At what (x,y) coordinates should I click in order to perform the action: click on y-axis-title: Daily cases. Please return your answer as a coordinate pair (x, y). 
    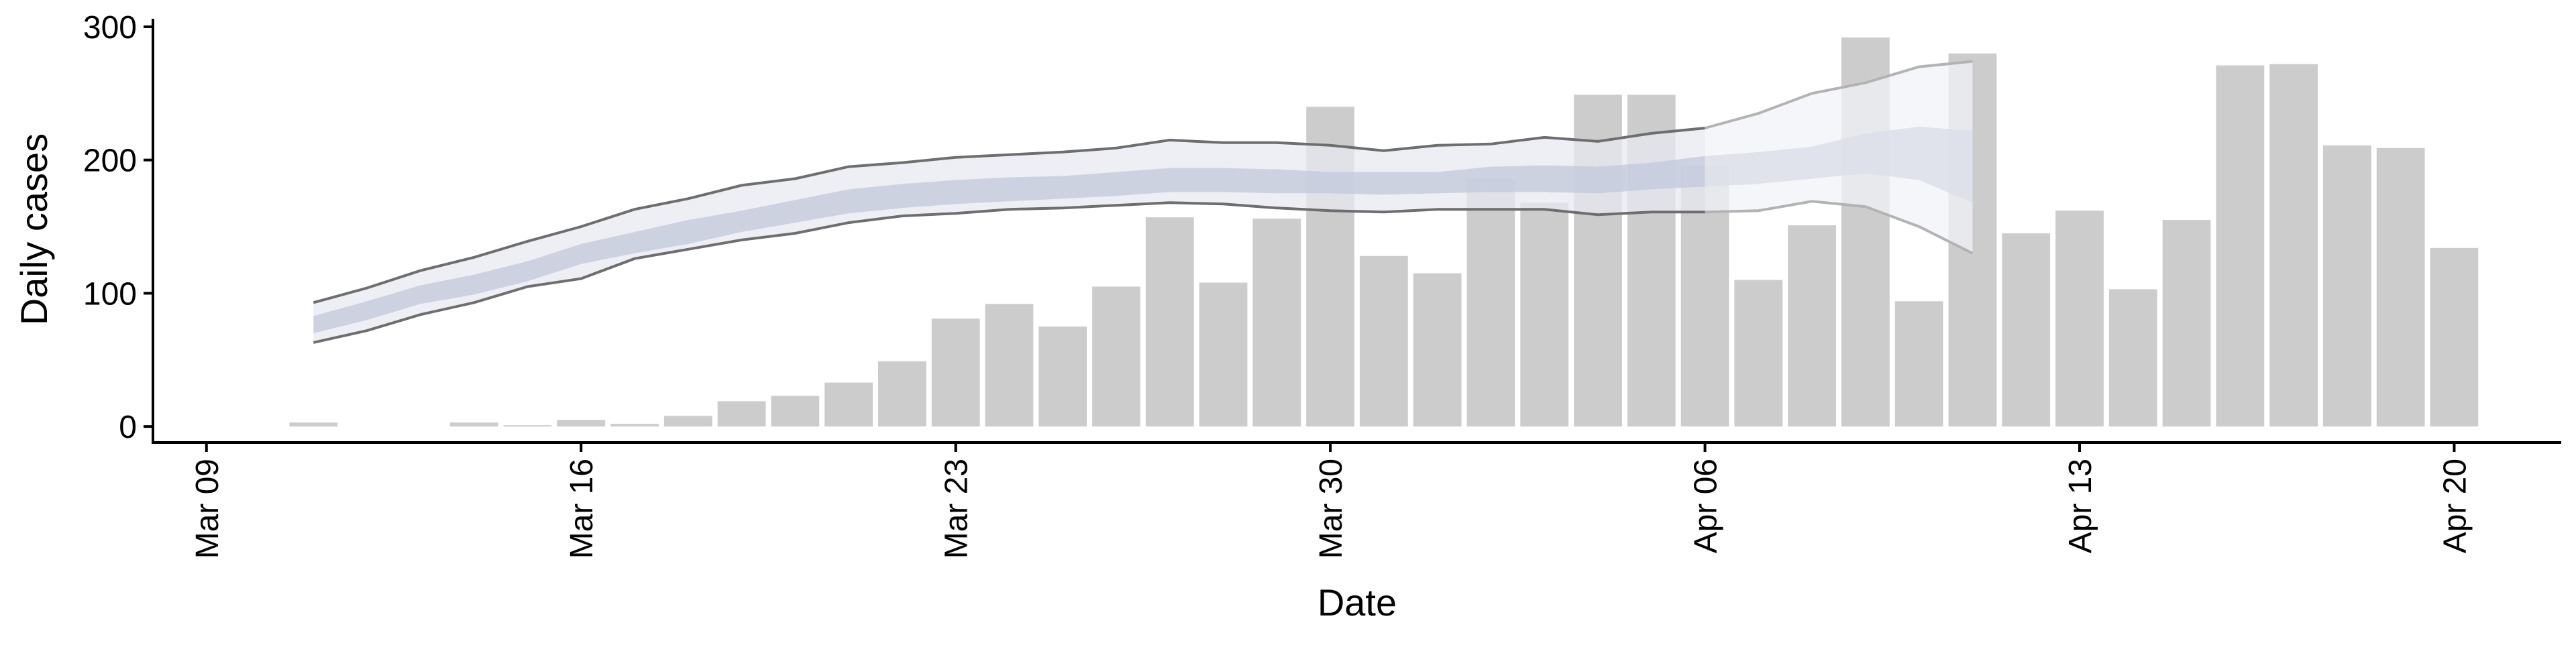
    Looking at the image, I should click on (34, 229).